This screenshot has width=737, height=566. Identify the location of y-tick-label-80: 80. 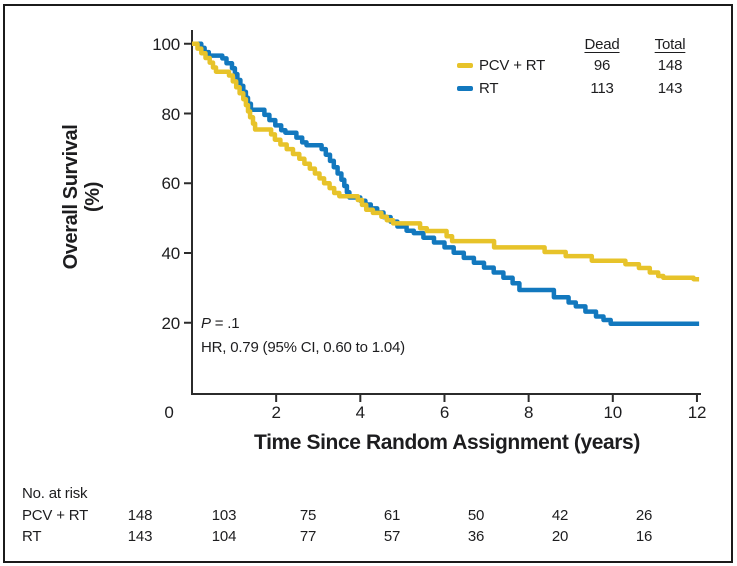
(170, 114).